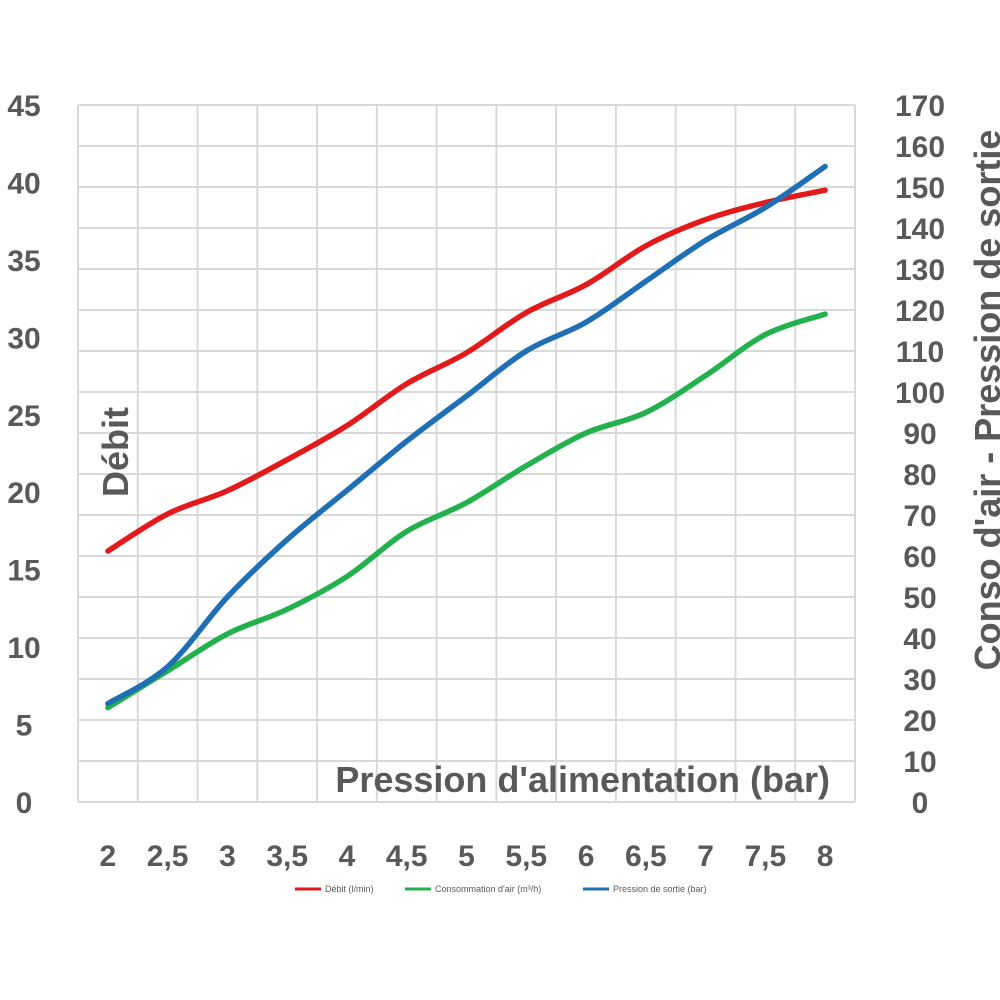  What do you see at coordinates (115, 452) in the screenshot?
I see `left-axis-title: Débit` at bounding box center [115, 452].